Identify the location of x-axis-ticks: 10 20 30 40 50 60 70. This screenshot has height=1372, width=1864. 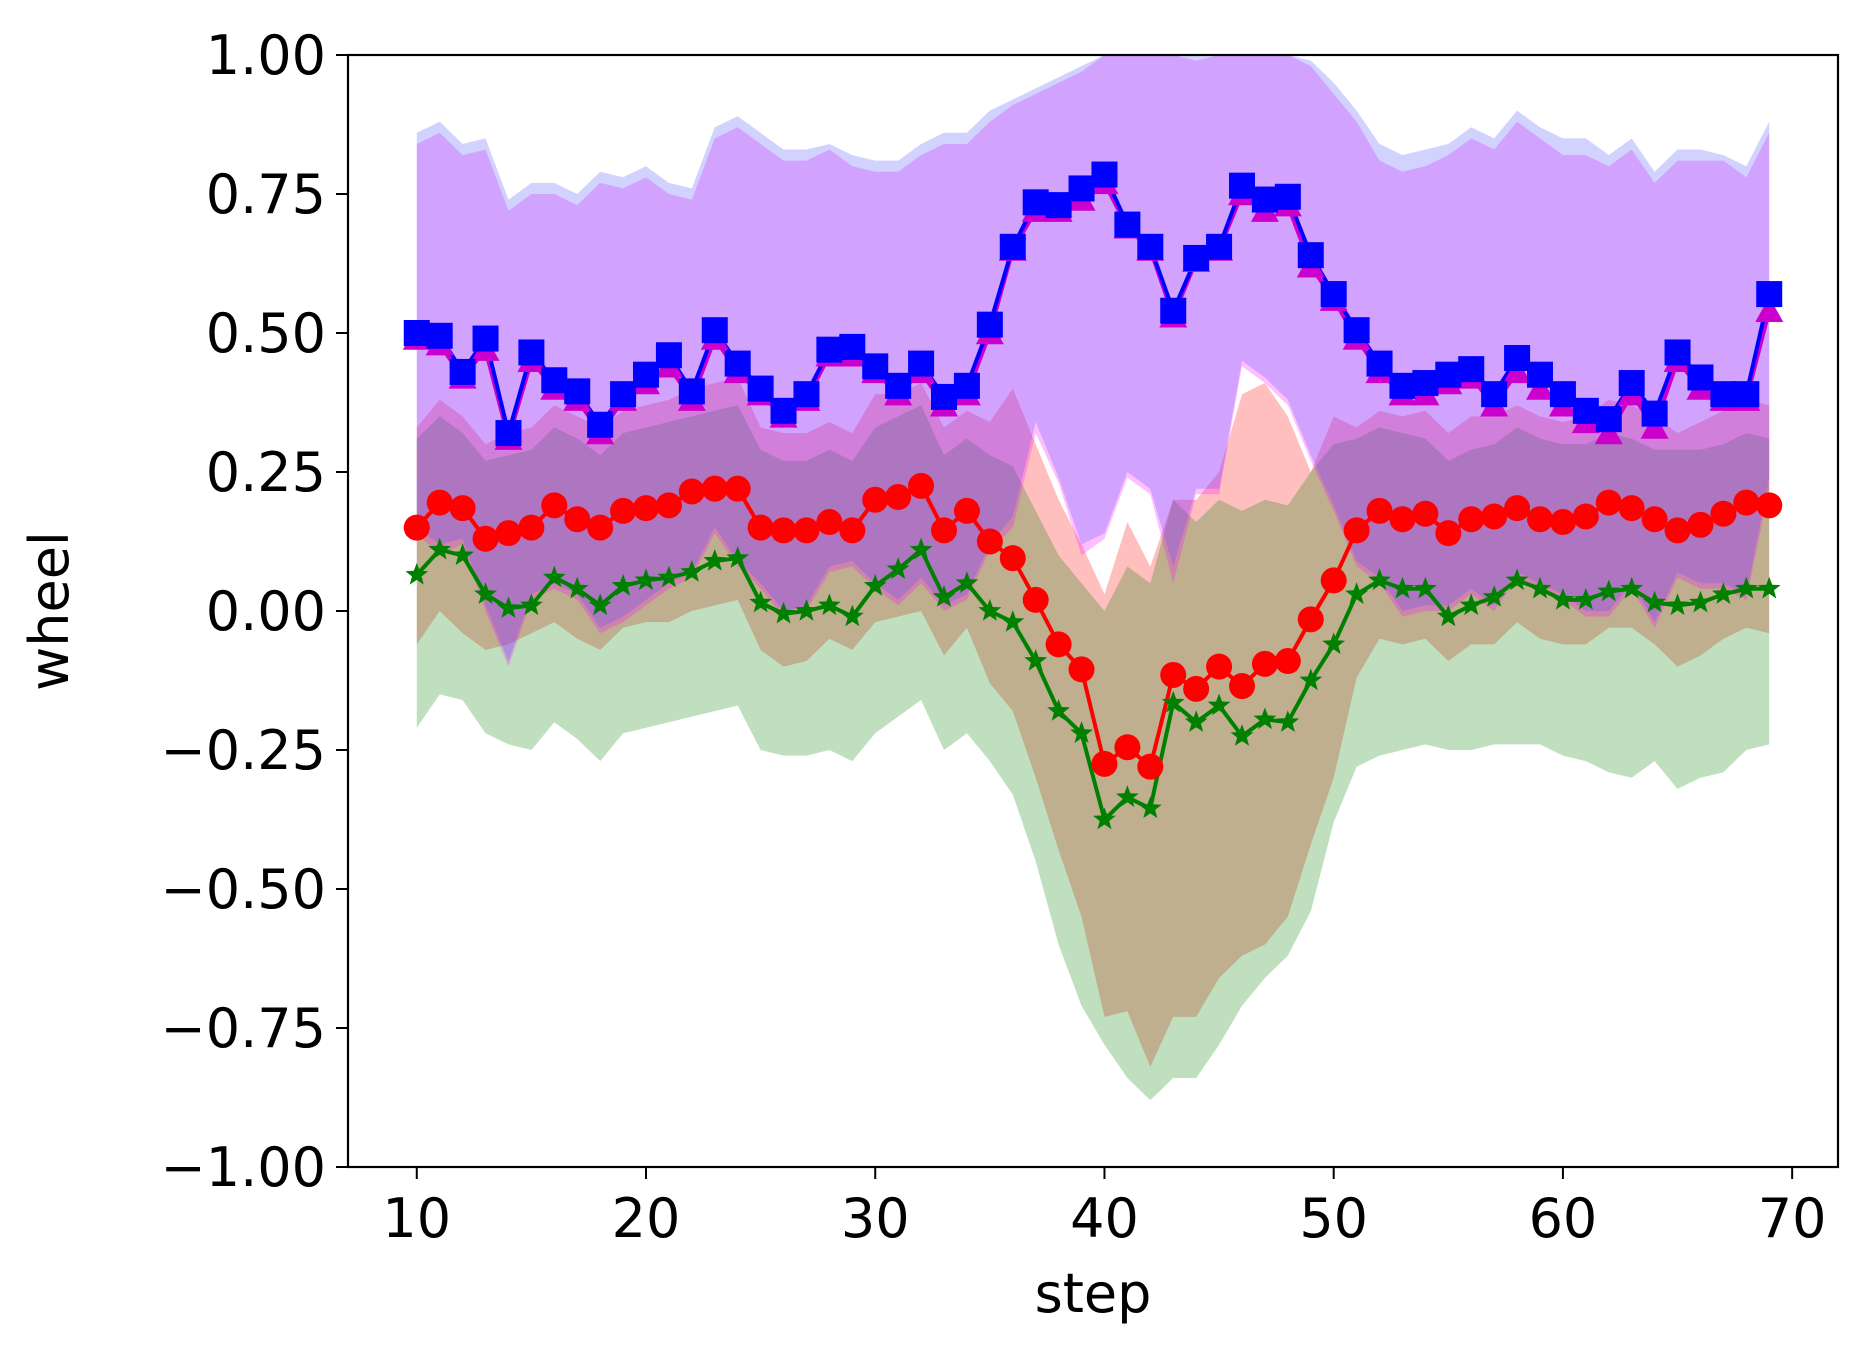
(1104, 1208).